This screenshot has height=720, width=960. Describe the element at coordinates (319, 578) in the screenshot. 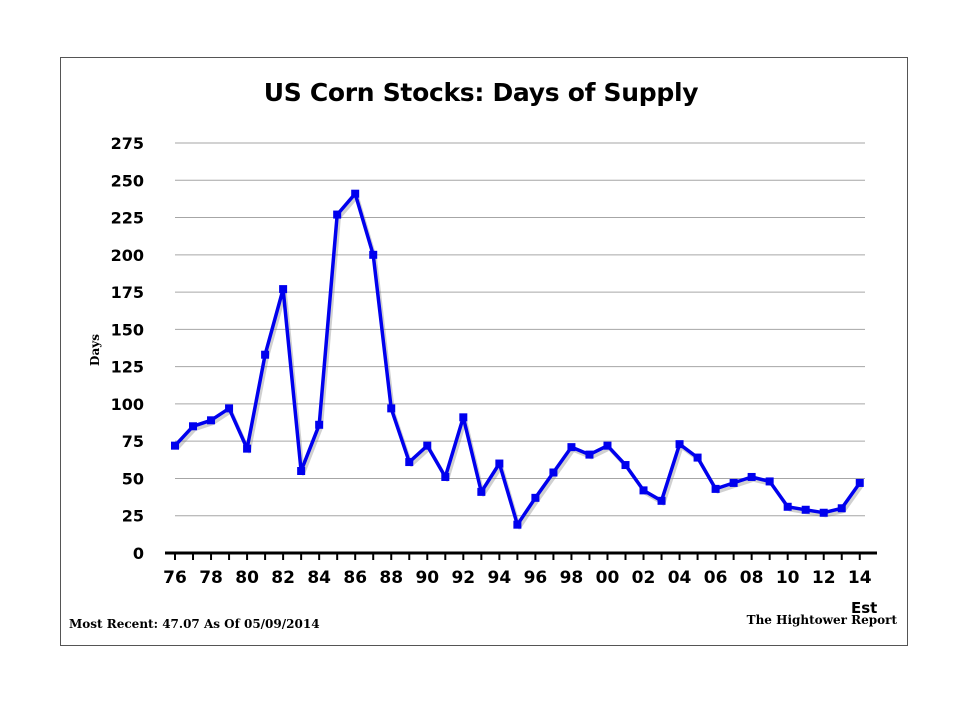

I see `x-tick-label: 84` at that location.